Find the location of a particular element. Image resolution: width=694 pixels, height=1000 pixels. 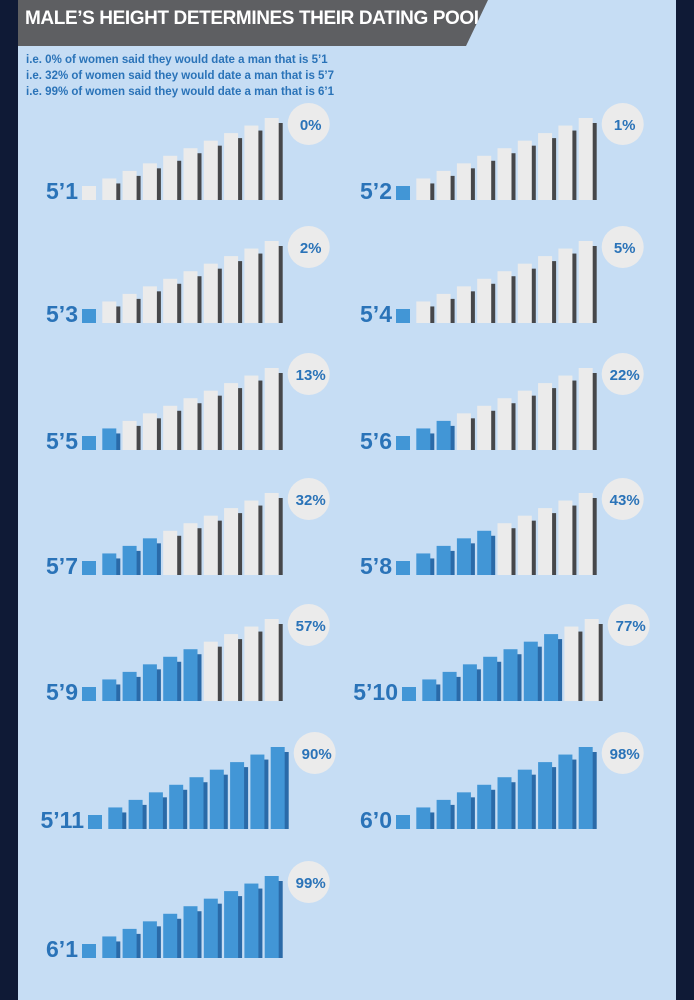

percent-label: 90% is located at coordinates (317, 754).